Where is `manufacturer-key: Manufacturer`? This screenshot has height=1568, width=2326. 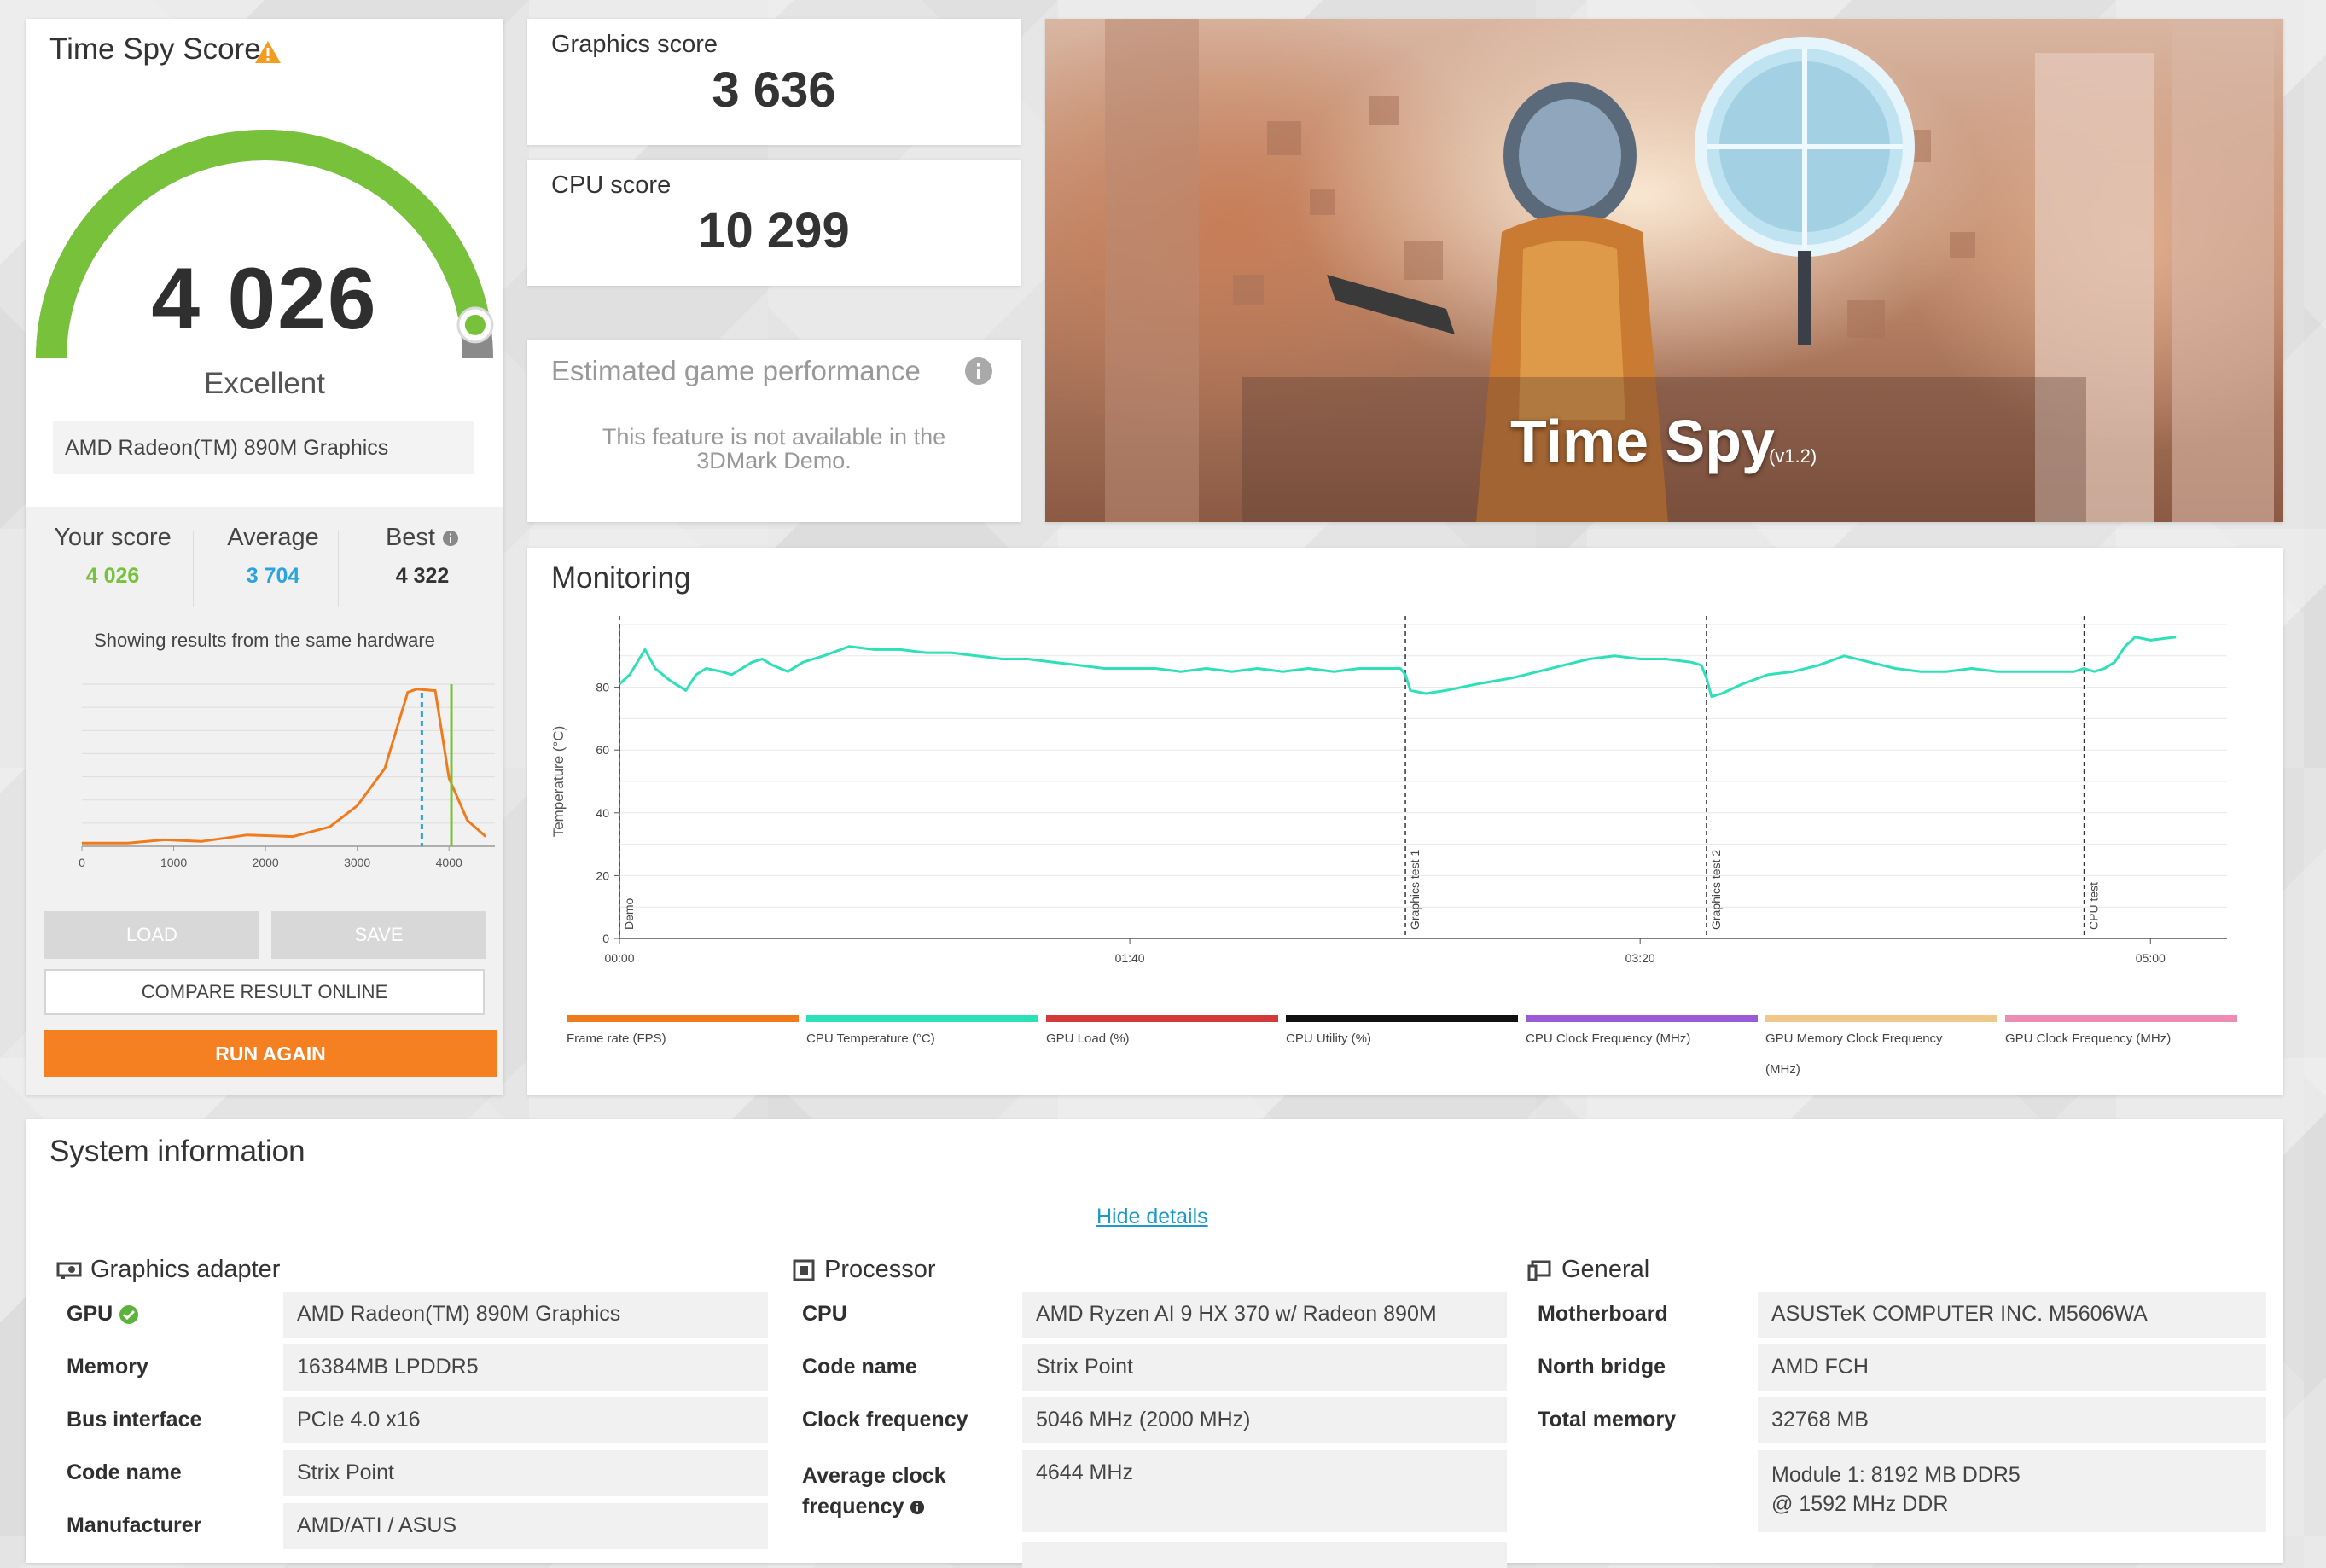 manufacturer-key: Manufacturer is located at coordinates (134, 1525).